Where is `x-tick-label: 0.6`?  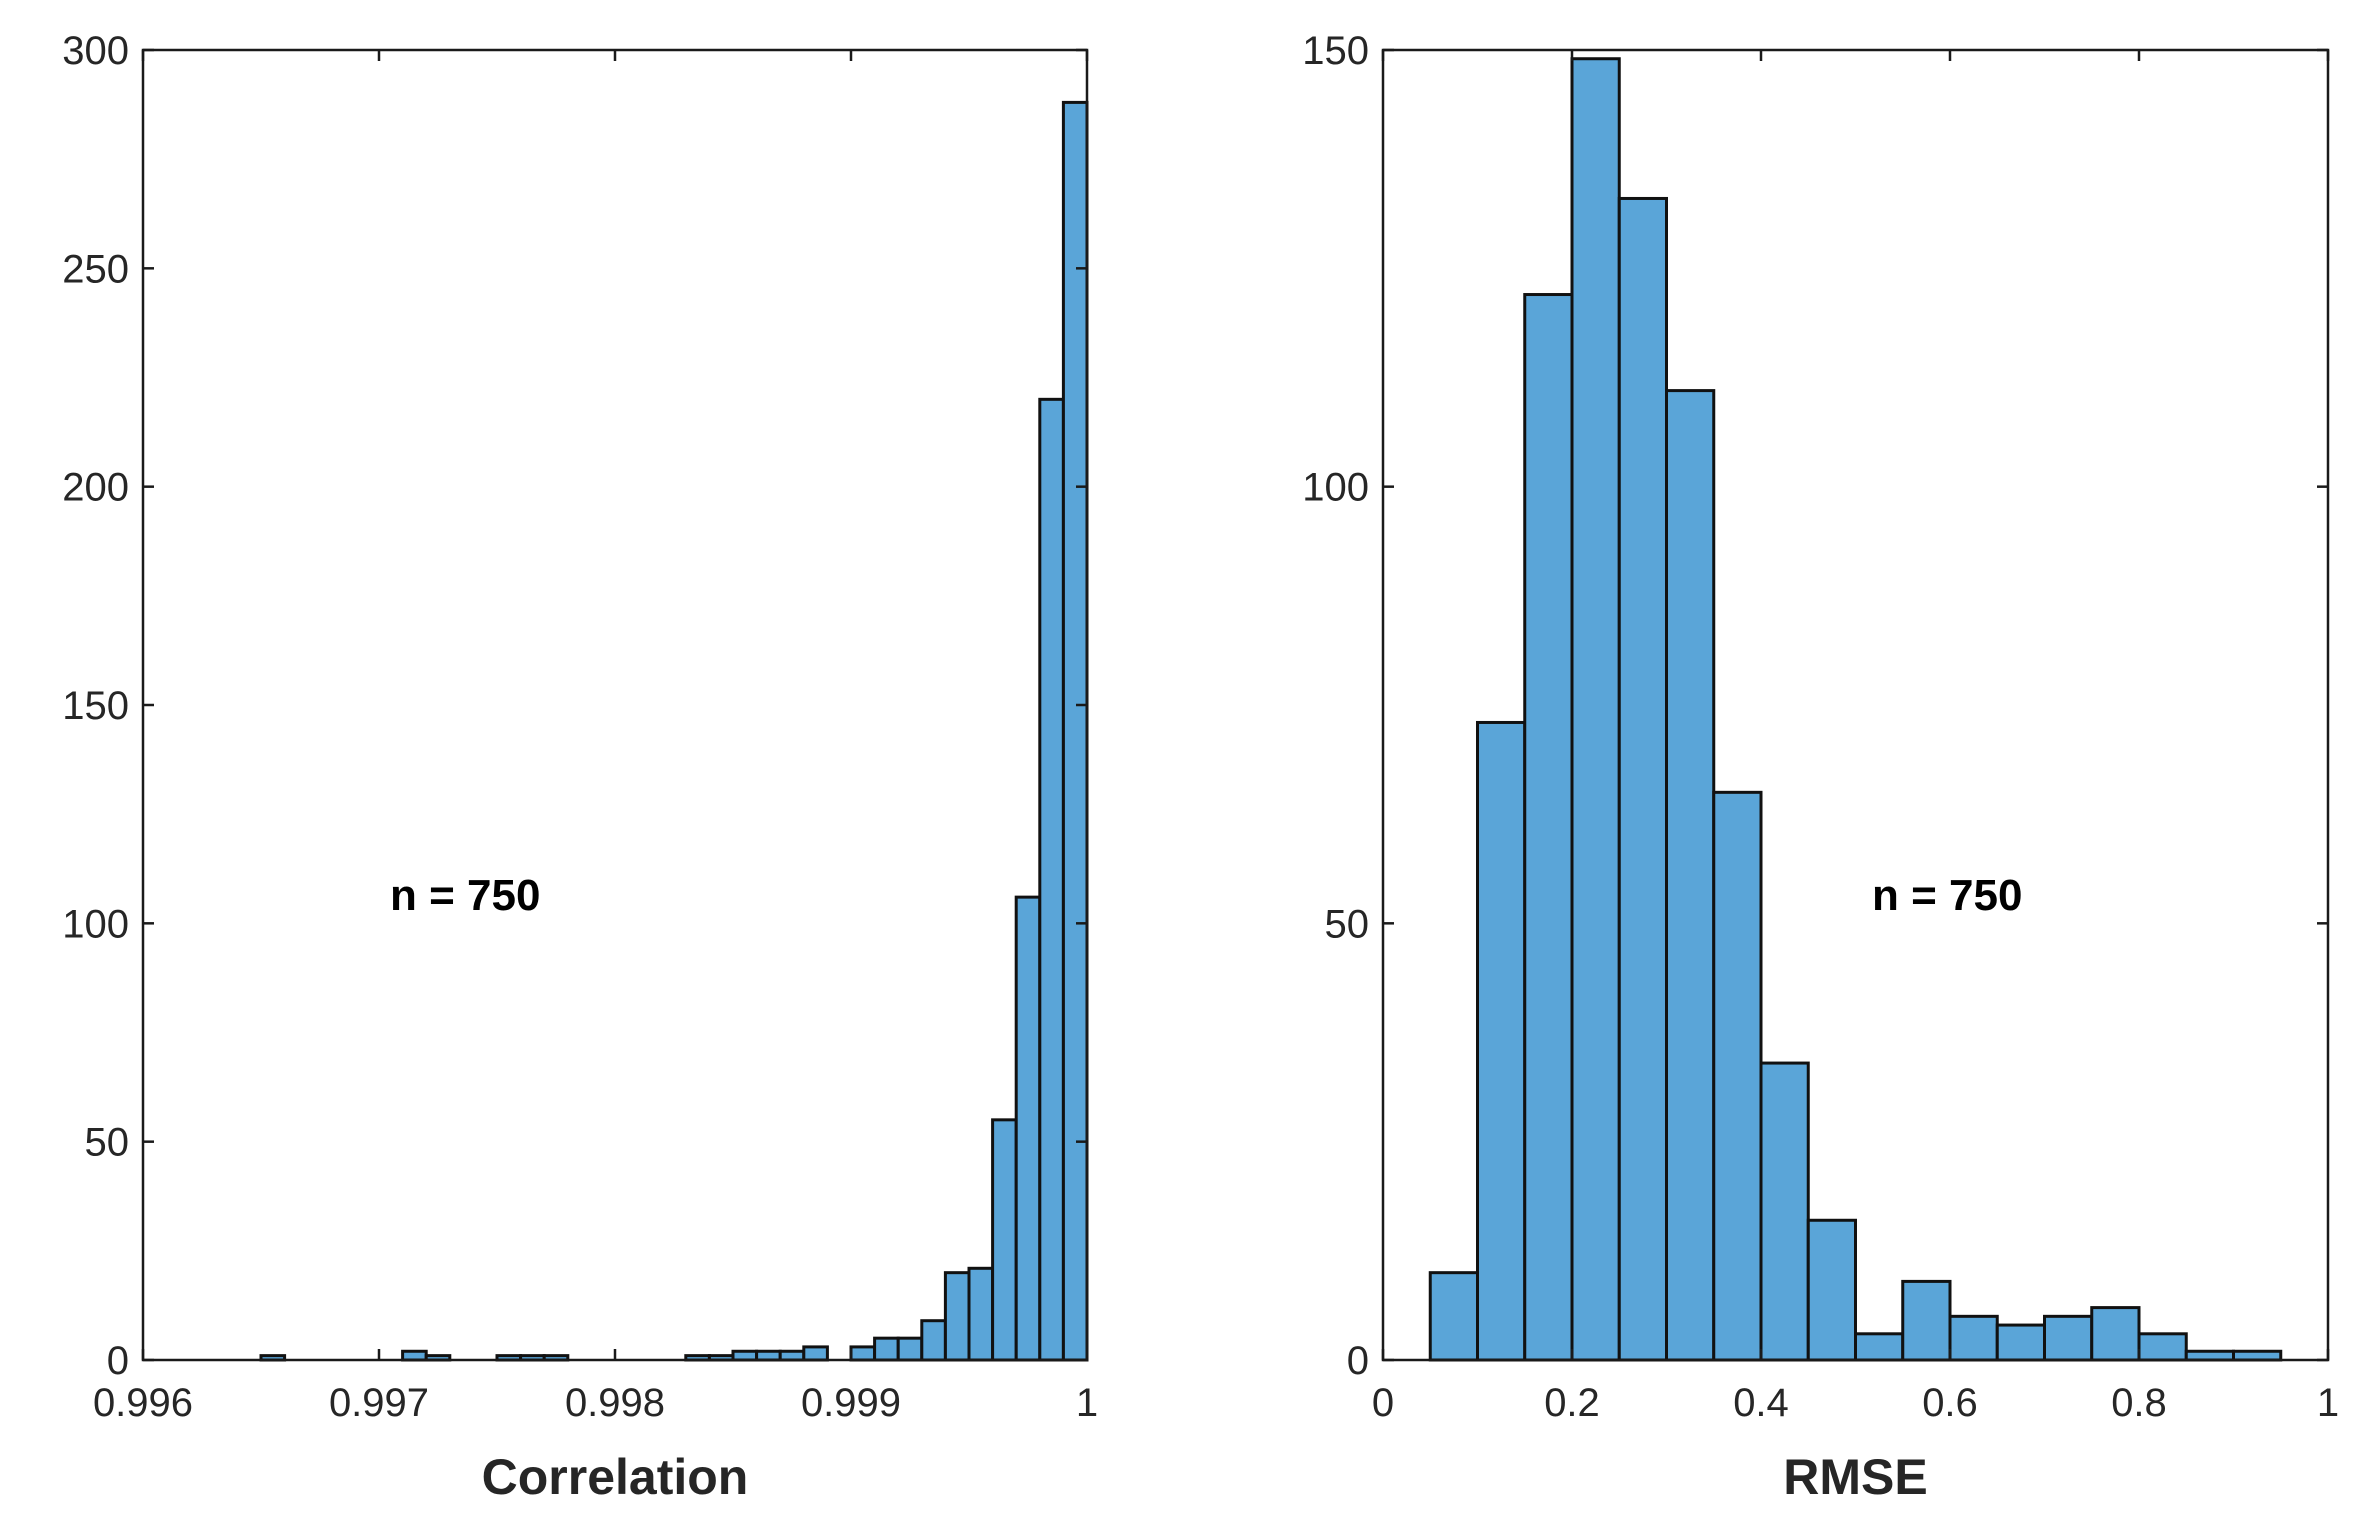
x-tick-label: 0.6 is located at coordinates (1950, 1403).